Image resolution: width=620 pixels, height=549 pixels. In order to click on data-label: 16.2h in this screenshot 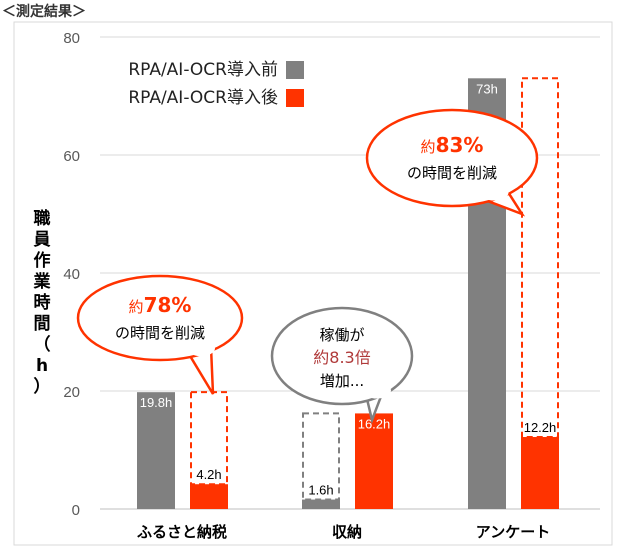, I will do `click(374, 423)`.